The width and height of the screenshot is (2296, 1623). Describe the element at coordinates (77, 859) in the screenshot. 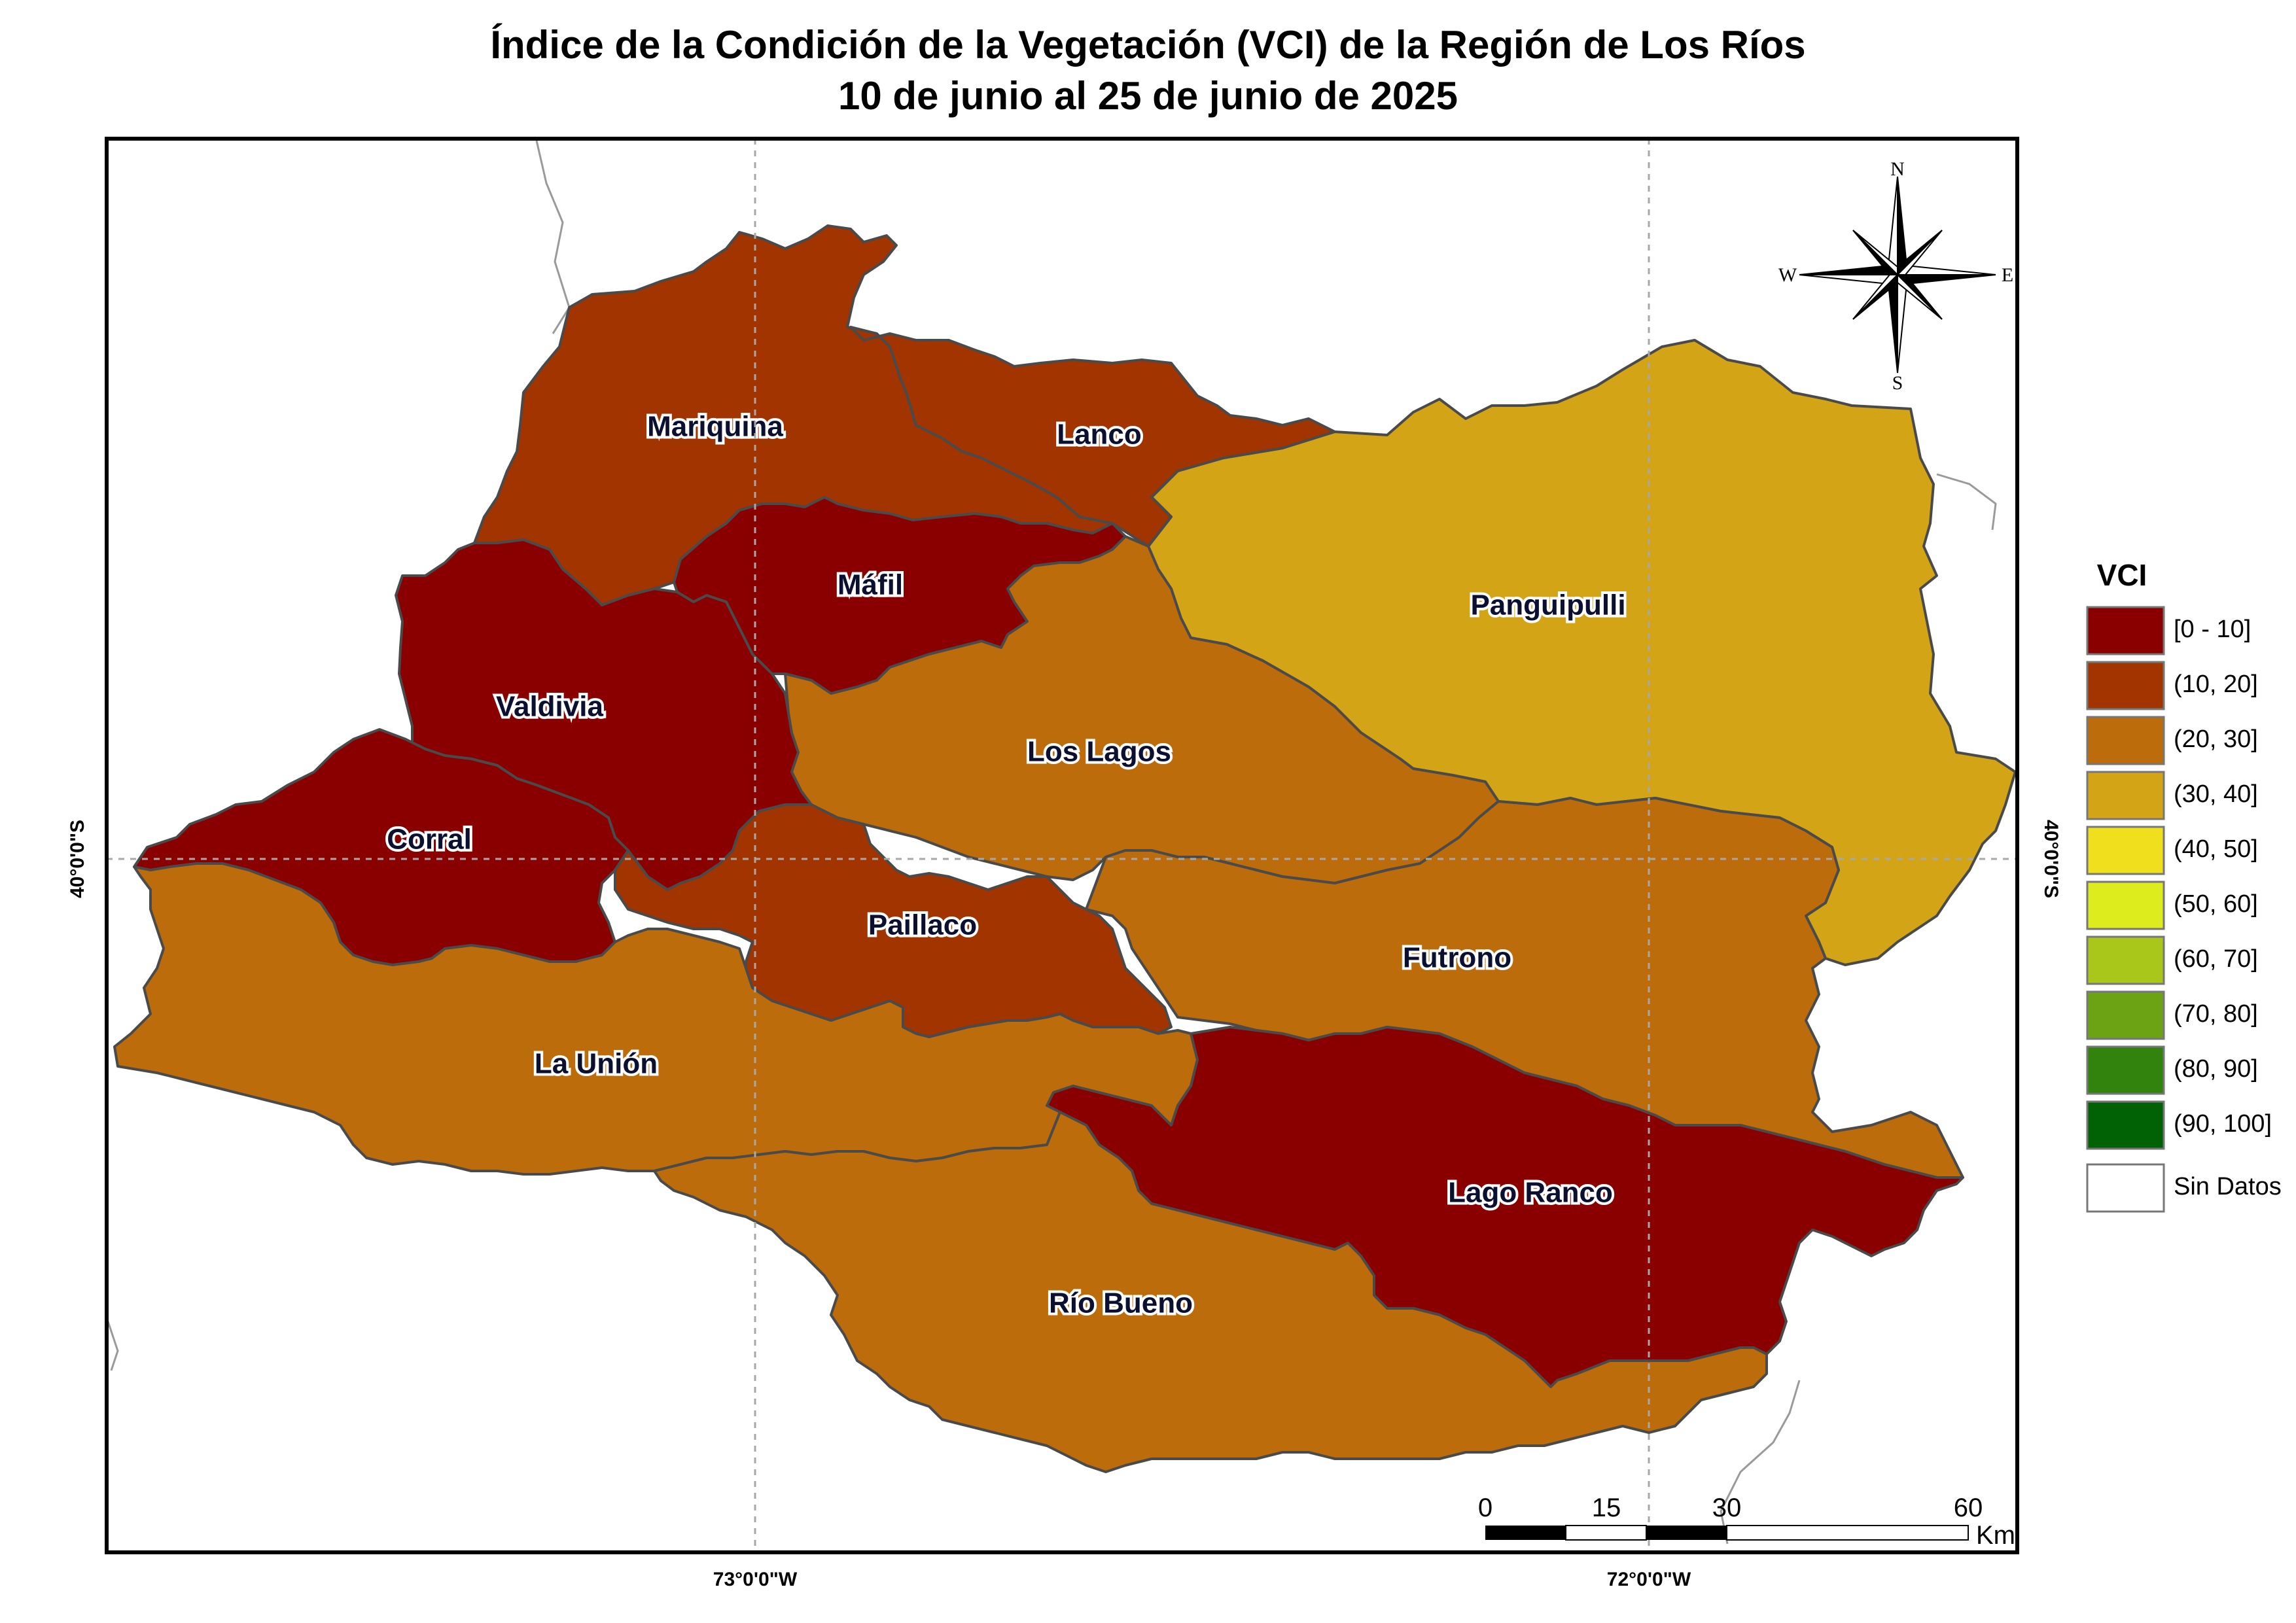

I see `lat-label-left: 40°0'0"S` at that location.